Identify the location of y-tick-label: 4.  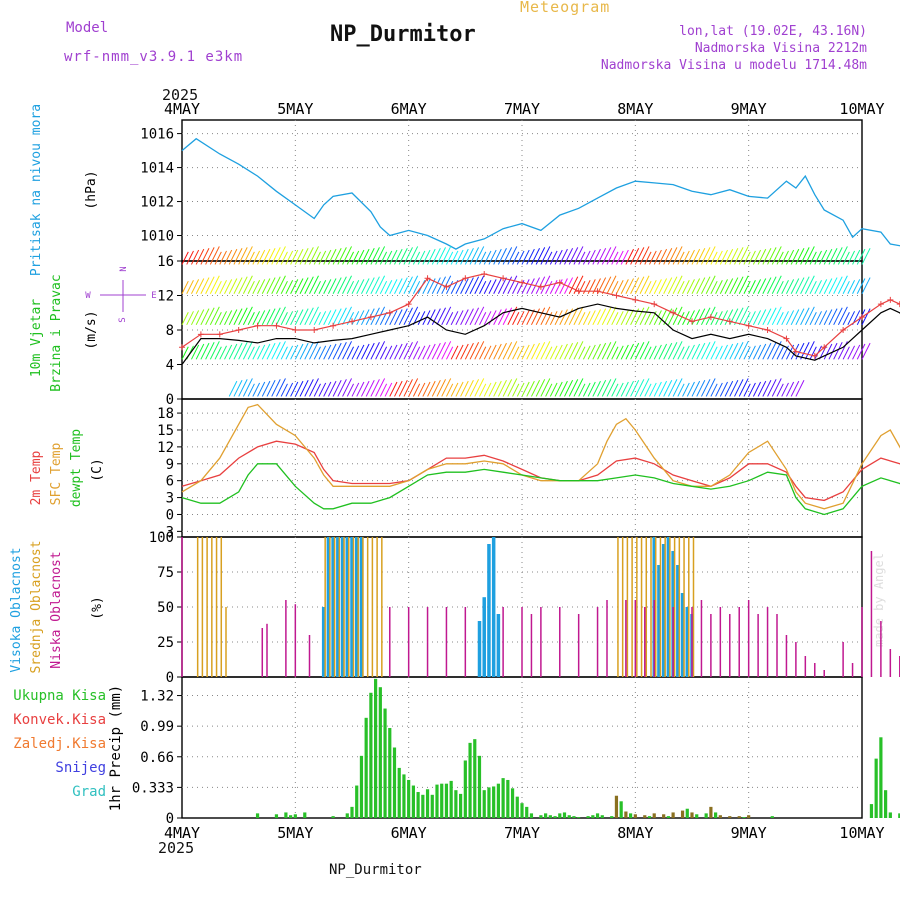
(170, 366).